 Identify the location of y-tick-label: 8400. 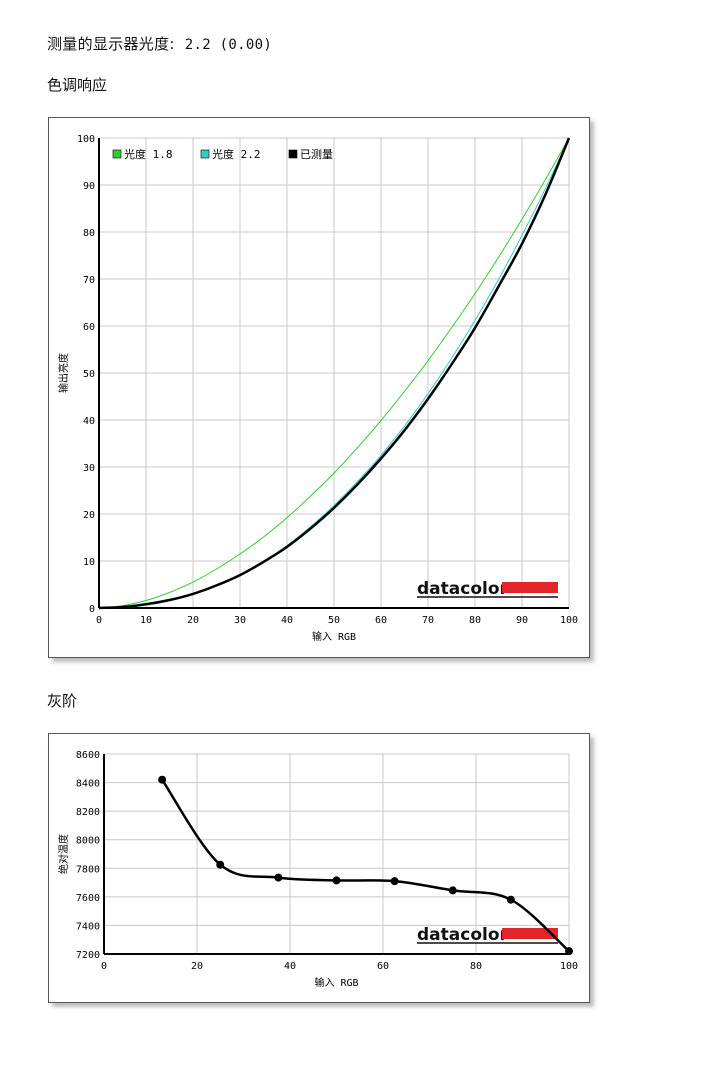
(88, 784).